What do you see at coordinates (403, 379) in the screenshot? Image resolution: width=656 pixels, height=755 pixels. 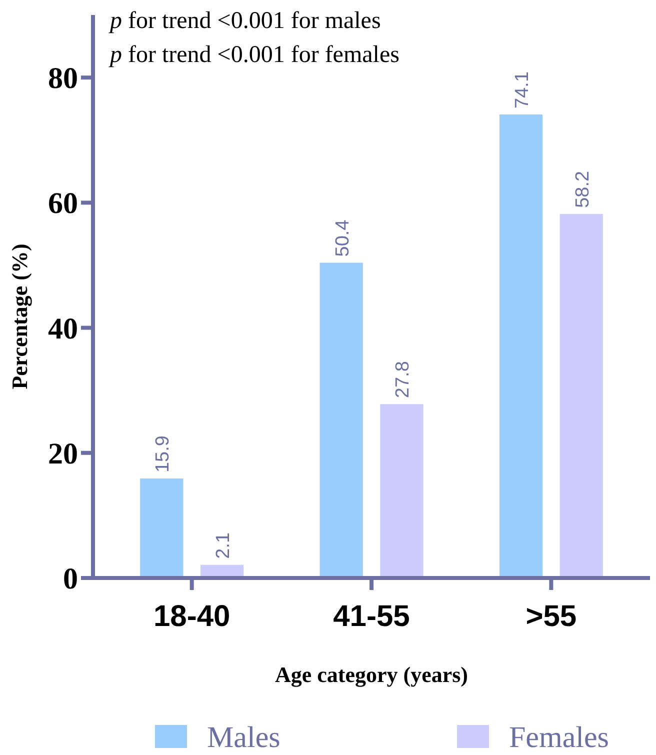 I see `data-label: 27.8` at bounding box center [403, 379].